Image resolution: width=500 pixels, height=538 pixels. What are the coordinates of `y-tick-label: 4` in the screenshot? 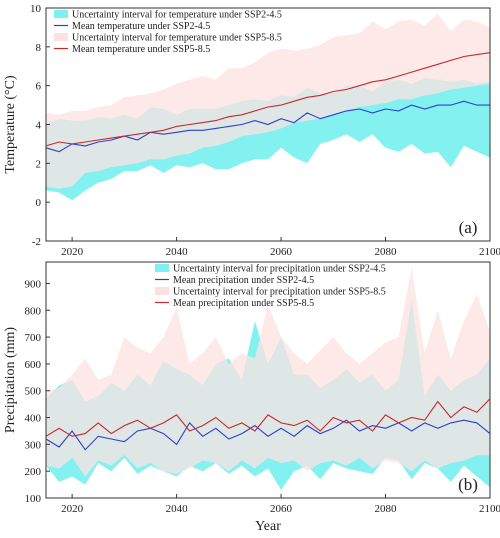 It's located at (39, 126).